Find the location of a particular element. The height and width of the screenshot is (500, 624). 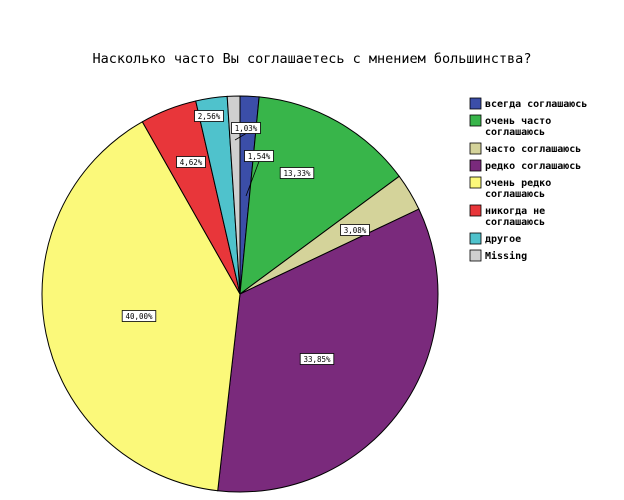

legend-label: никогда не is located at coordinates (515, 211).